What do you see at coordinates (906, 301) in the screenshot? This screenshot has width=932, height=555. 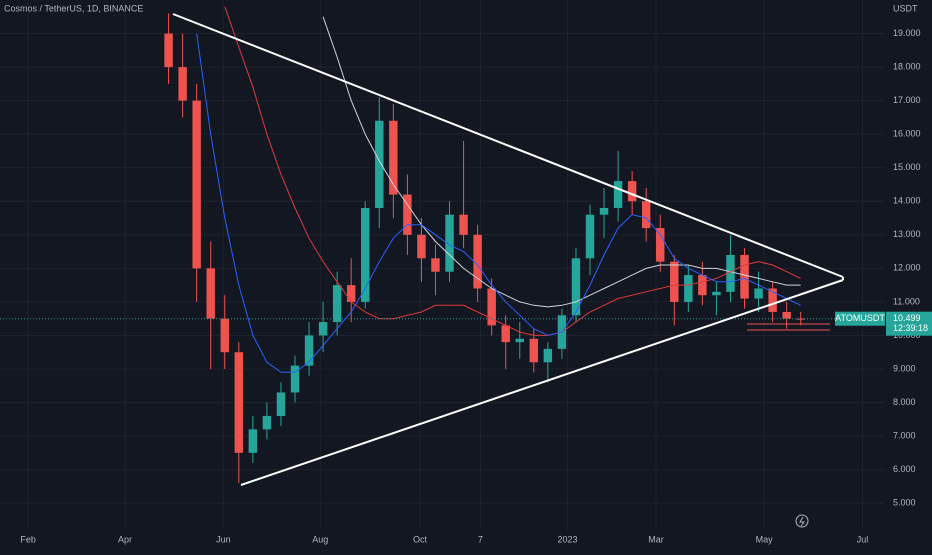 I see `y-tick-label: 11.000` at bounding box center [906, 301].